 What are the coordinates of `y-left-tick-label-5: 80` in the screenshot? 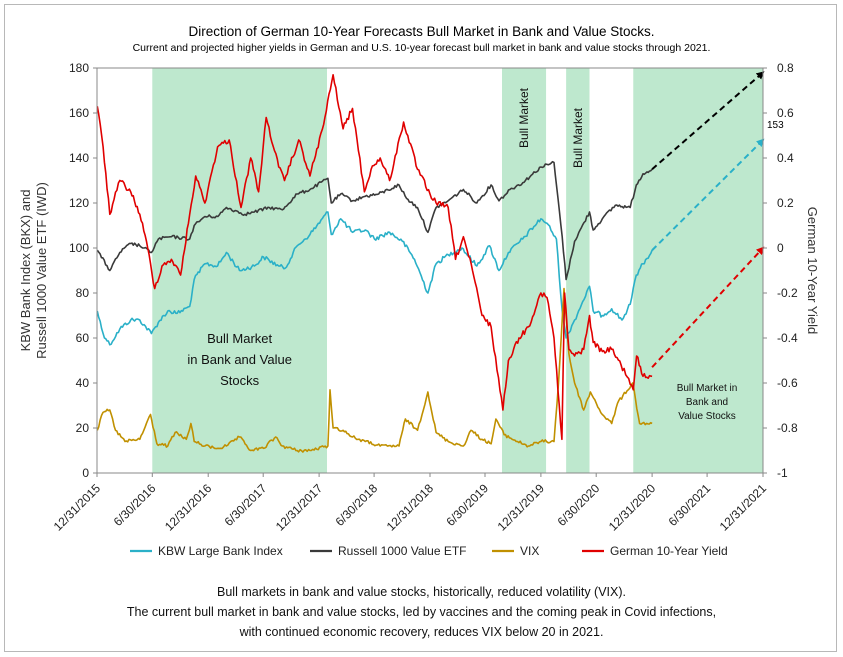 It's located at (83, 293).